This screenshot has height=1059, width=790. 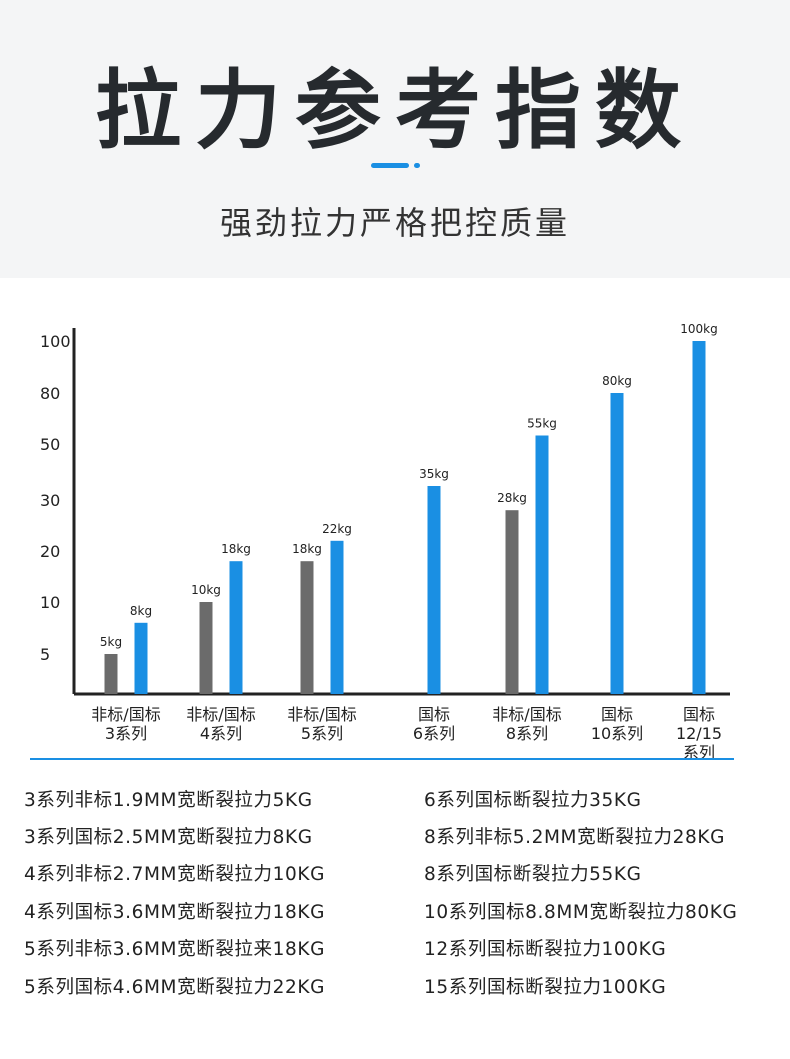 What do you see at coordinates (221, 733) in the screenshot?
I see `x-category-label: 4系列` at bounding box center [221, 733].